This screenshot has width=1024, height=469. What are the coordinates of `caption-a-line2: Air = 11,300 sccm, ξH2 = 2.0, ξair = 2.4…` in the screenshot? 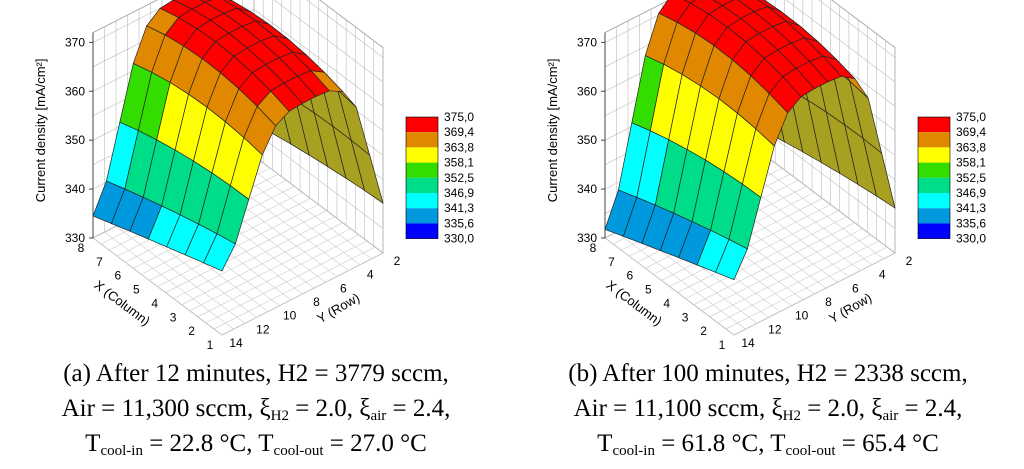 It's located at (256, 409).